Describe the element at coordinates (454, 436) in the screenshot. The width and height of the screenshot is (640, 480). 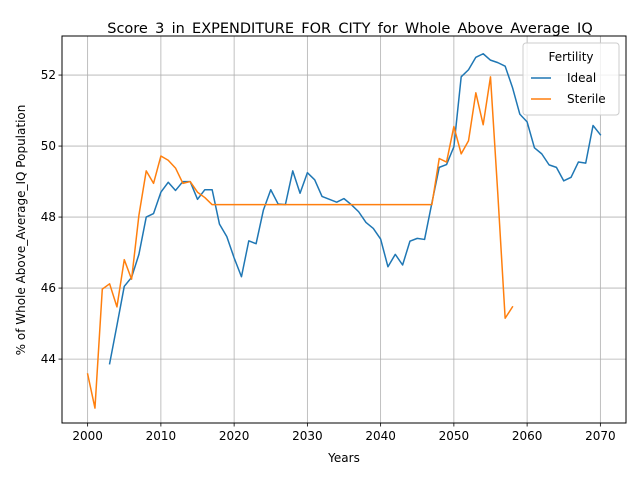
I see `x-tick-label: 2050` at that location.